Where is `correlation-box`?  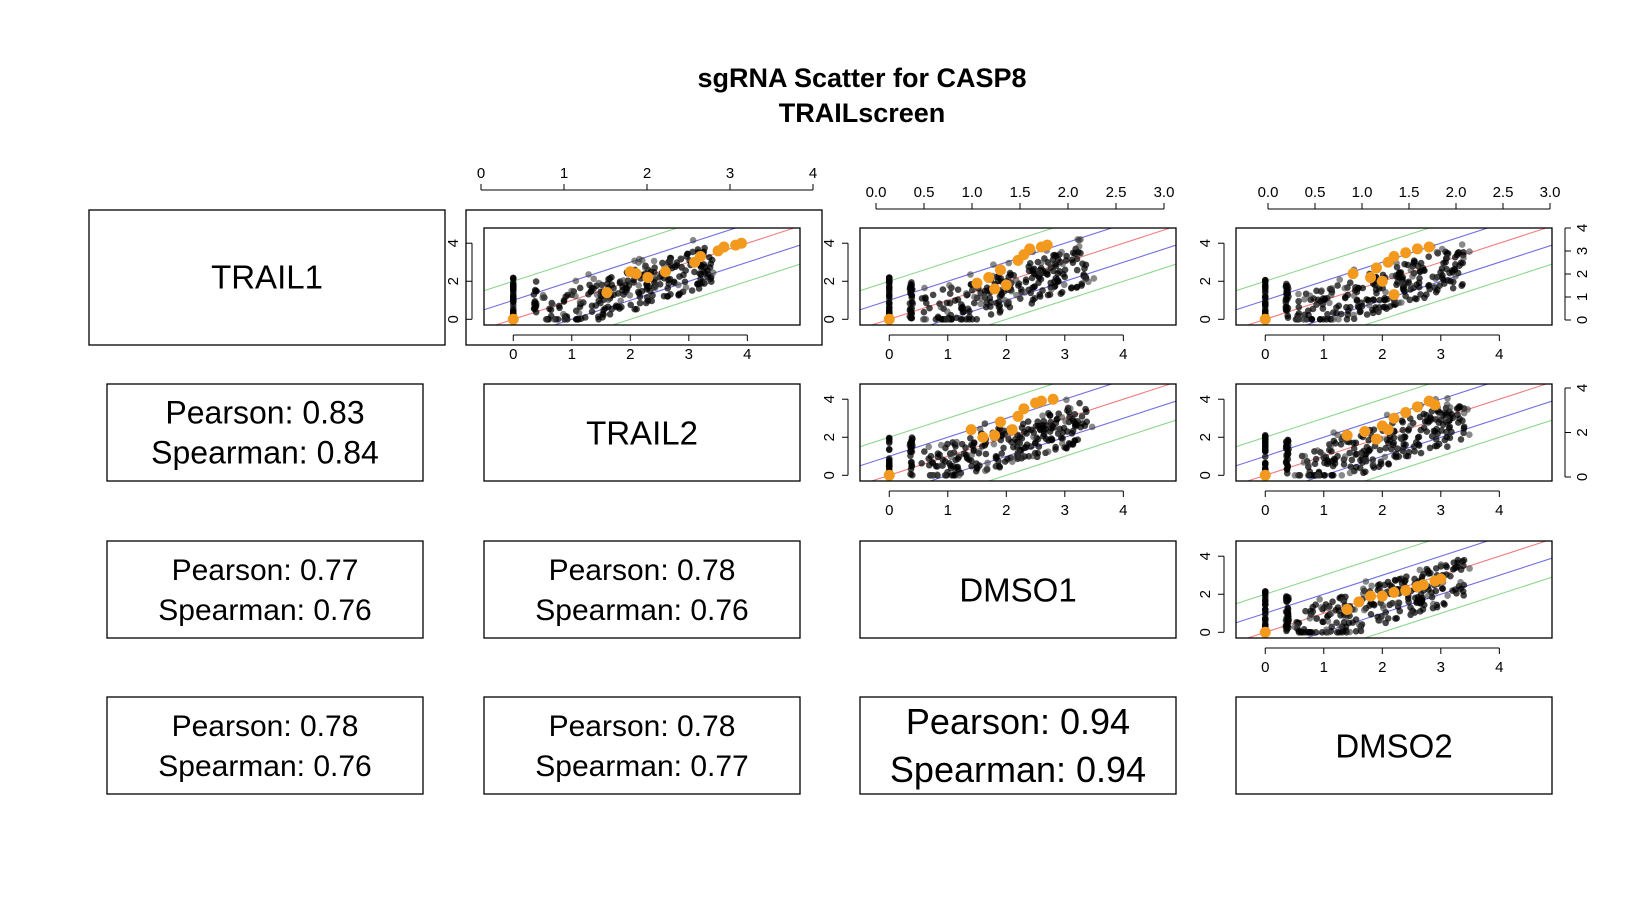 correlation-box is located at coordinates (265, 589).